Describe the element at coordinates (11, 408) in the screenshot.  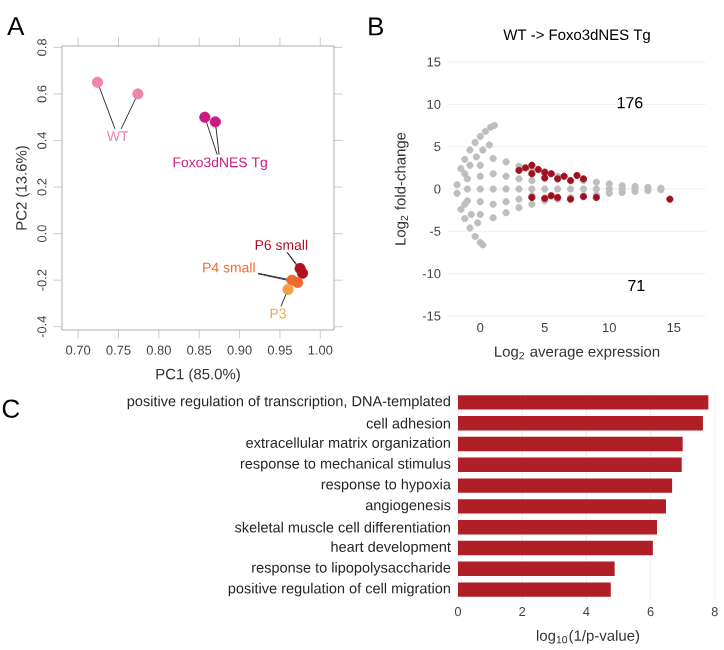
I see `text: C` at that location.